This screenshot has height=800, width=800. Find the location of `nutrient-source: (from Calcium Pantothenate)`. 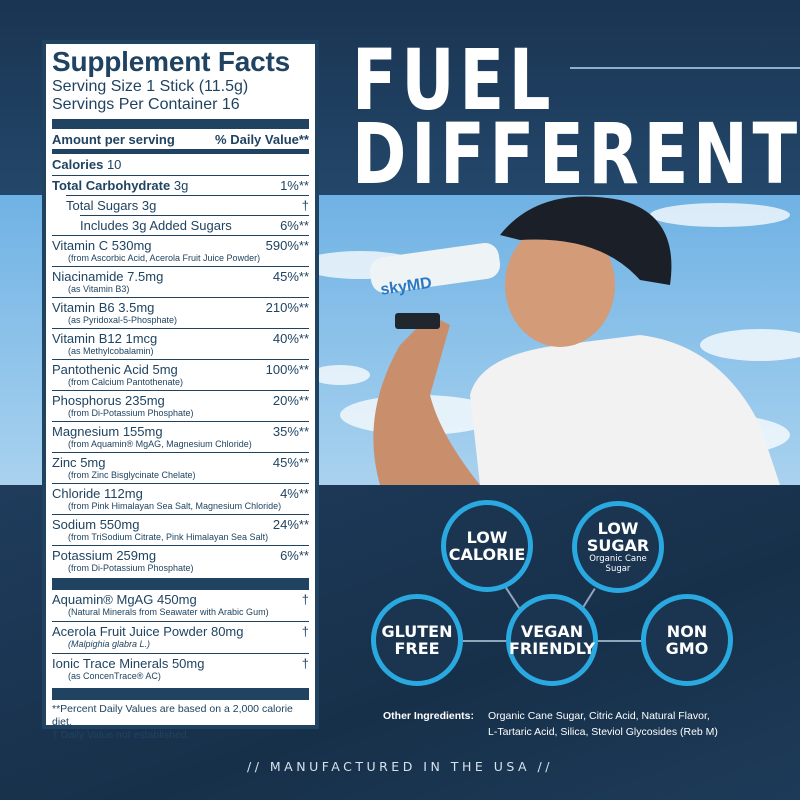

nutrient-source: (from Calcium Pantothenate) is located at coordinates (126, 382).